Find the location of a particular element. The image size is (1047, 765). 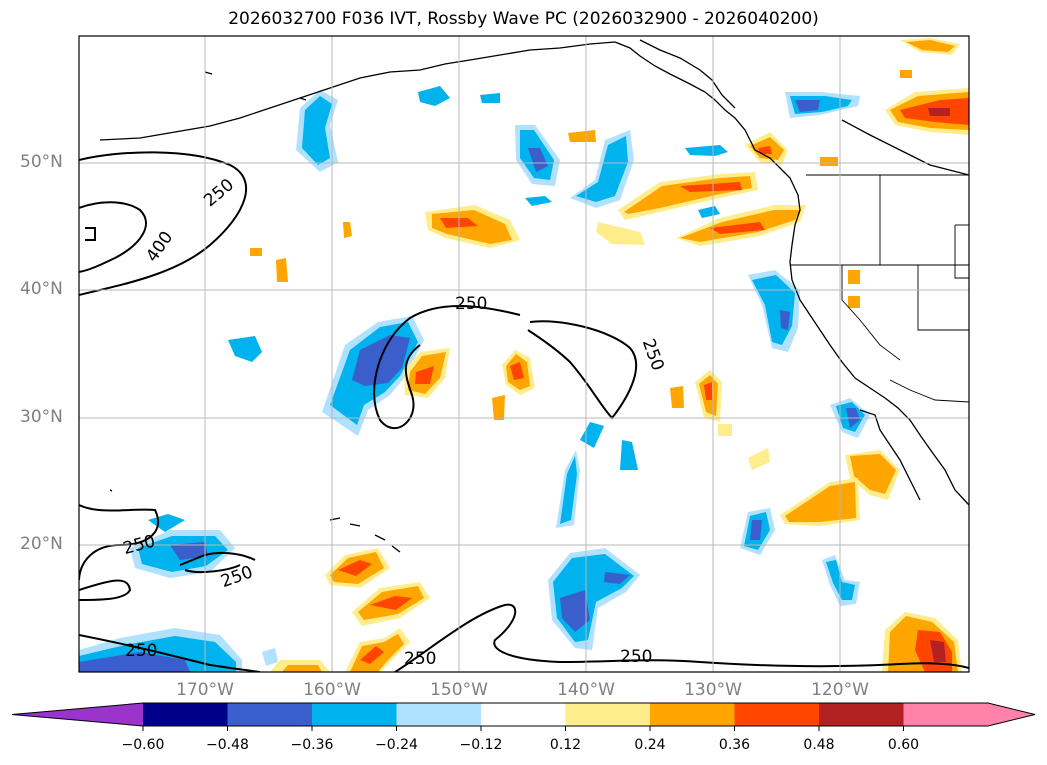

state-borders is located at coordinates (879, 288).